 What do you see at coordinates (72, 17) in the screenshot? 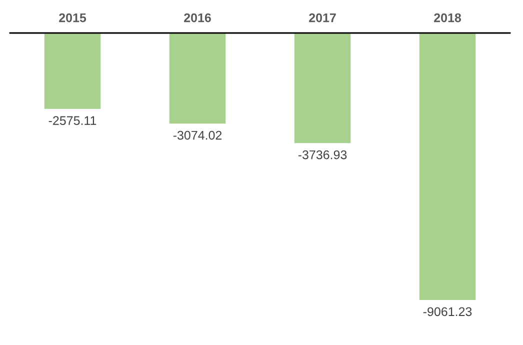
I see `x-tick-label: 2015` at bounding box center [72, 17].